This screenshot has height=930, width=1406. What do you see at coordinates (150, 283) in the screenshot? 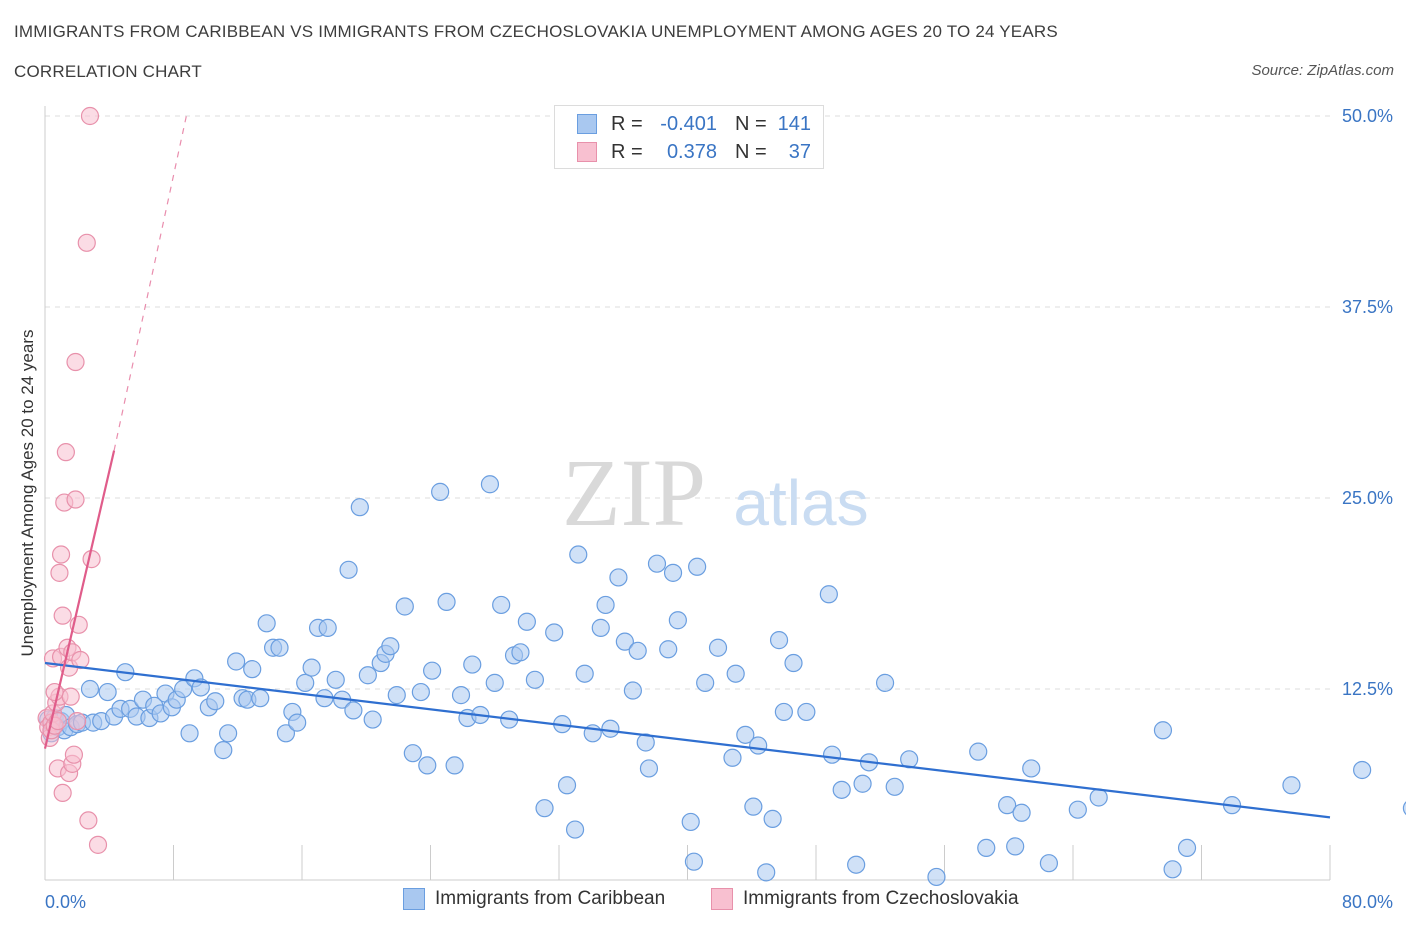
I see `czechoslovakia-trend-extension` at bounding box center [150, 283].